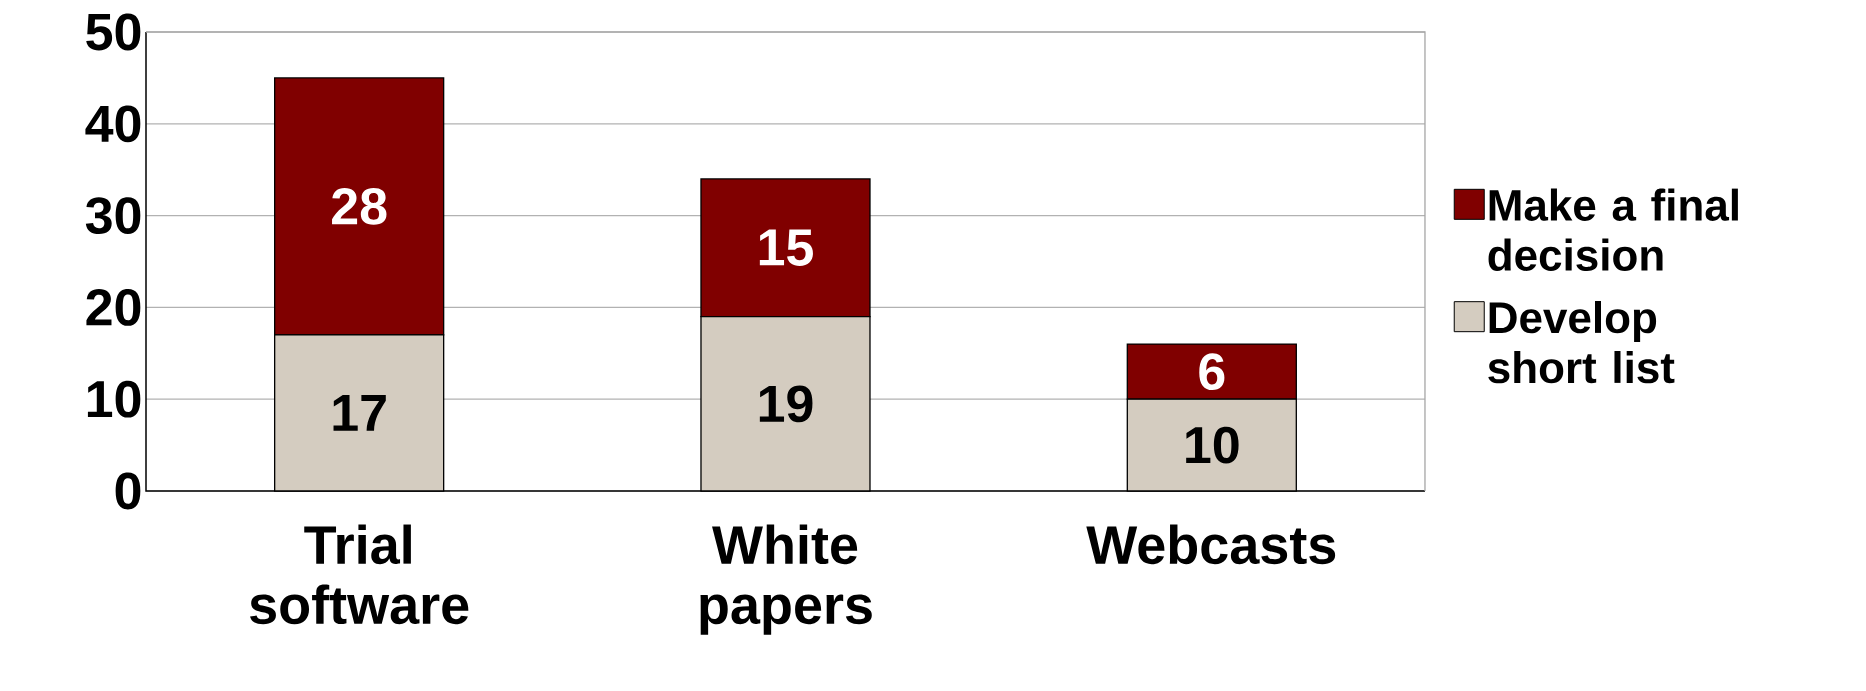  I want to click on x-tick-label: White papers, so click(786, 579).